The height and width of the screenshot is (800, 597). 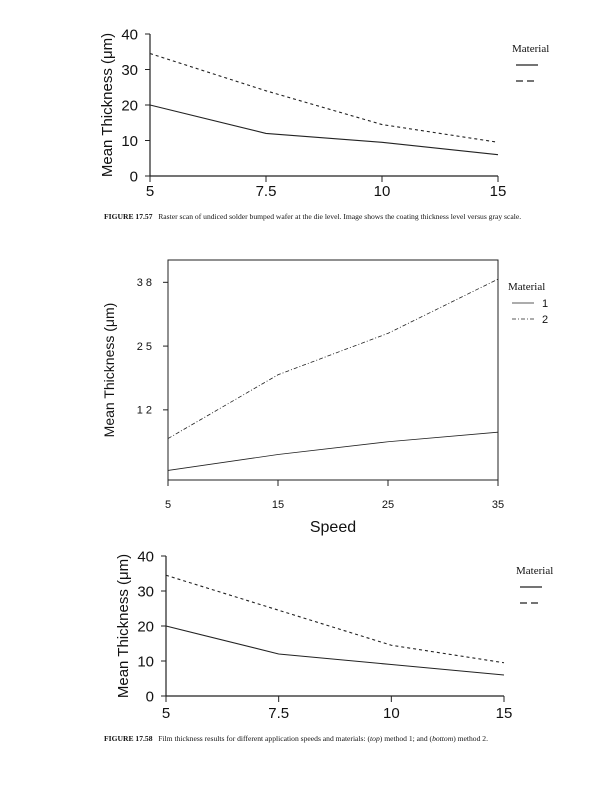 What do you see at coordinates (388, 505) in the screenshot?
I see `x-tick-label: 25` at bounding box center [388, 505].